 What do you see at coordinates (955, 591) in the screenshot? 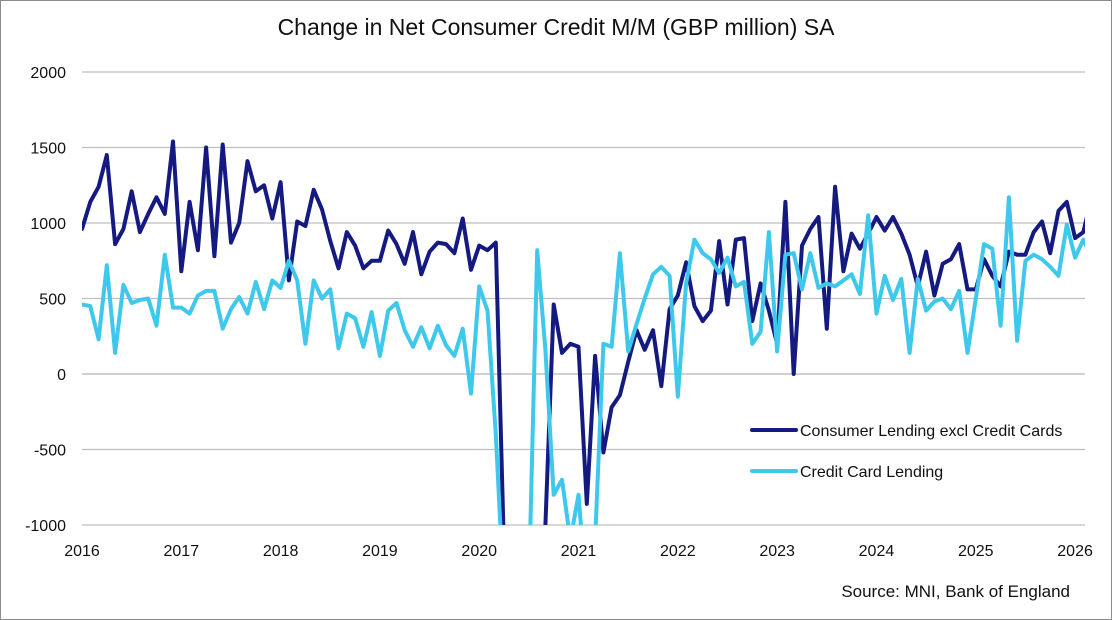
I see `source-note: Source: MNI, Bank of England` at bounding box center [955, 591].